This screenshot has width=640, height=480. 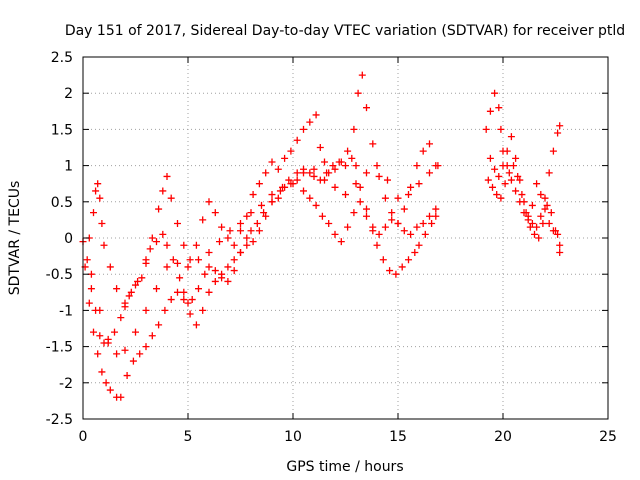 What do you see at coordinates (608, 437) in the screenshot?
I see `x-tick-label: 25` at bounding box center [608, 437].